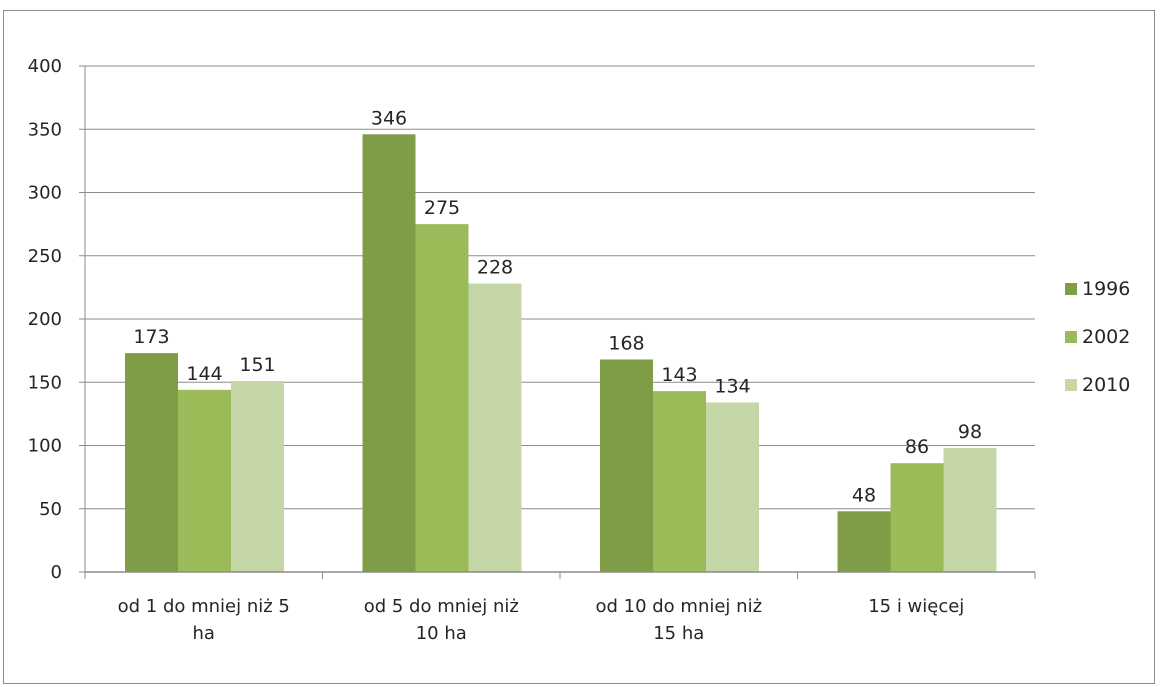 The width and height of the screenshot is (1162, 687). Describe the element at coordinates (45, 256) in the screenshot. I see `y-tick-label: 250` at that location.